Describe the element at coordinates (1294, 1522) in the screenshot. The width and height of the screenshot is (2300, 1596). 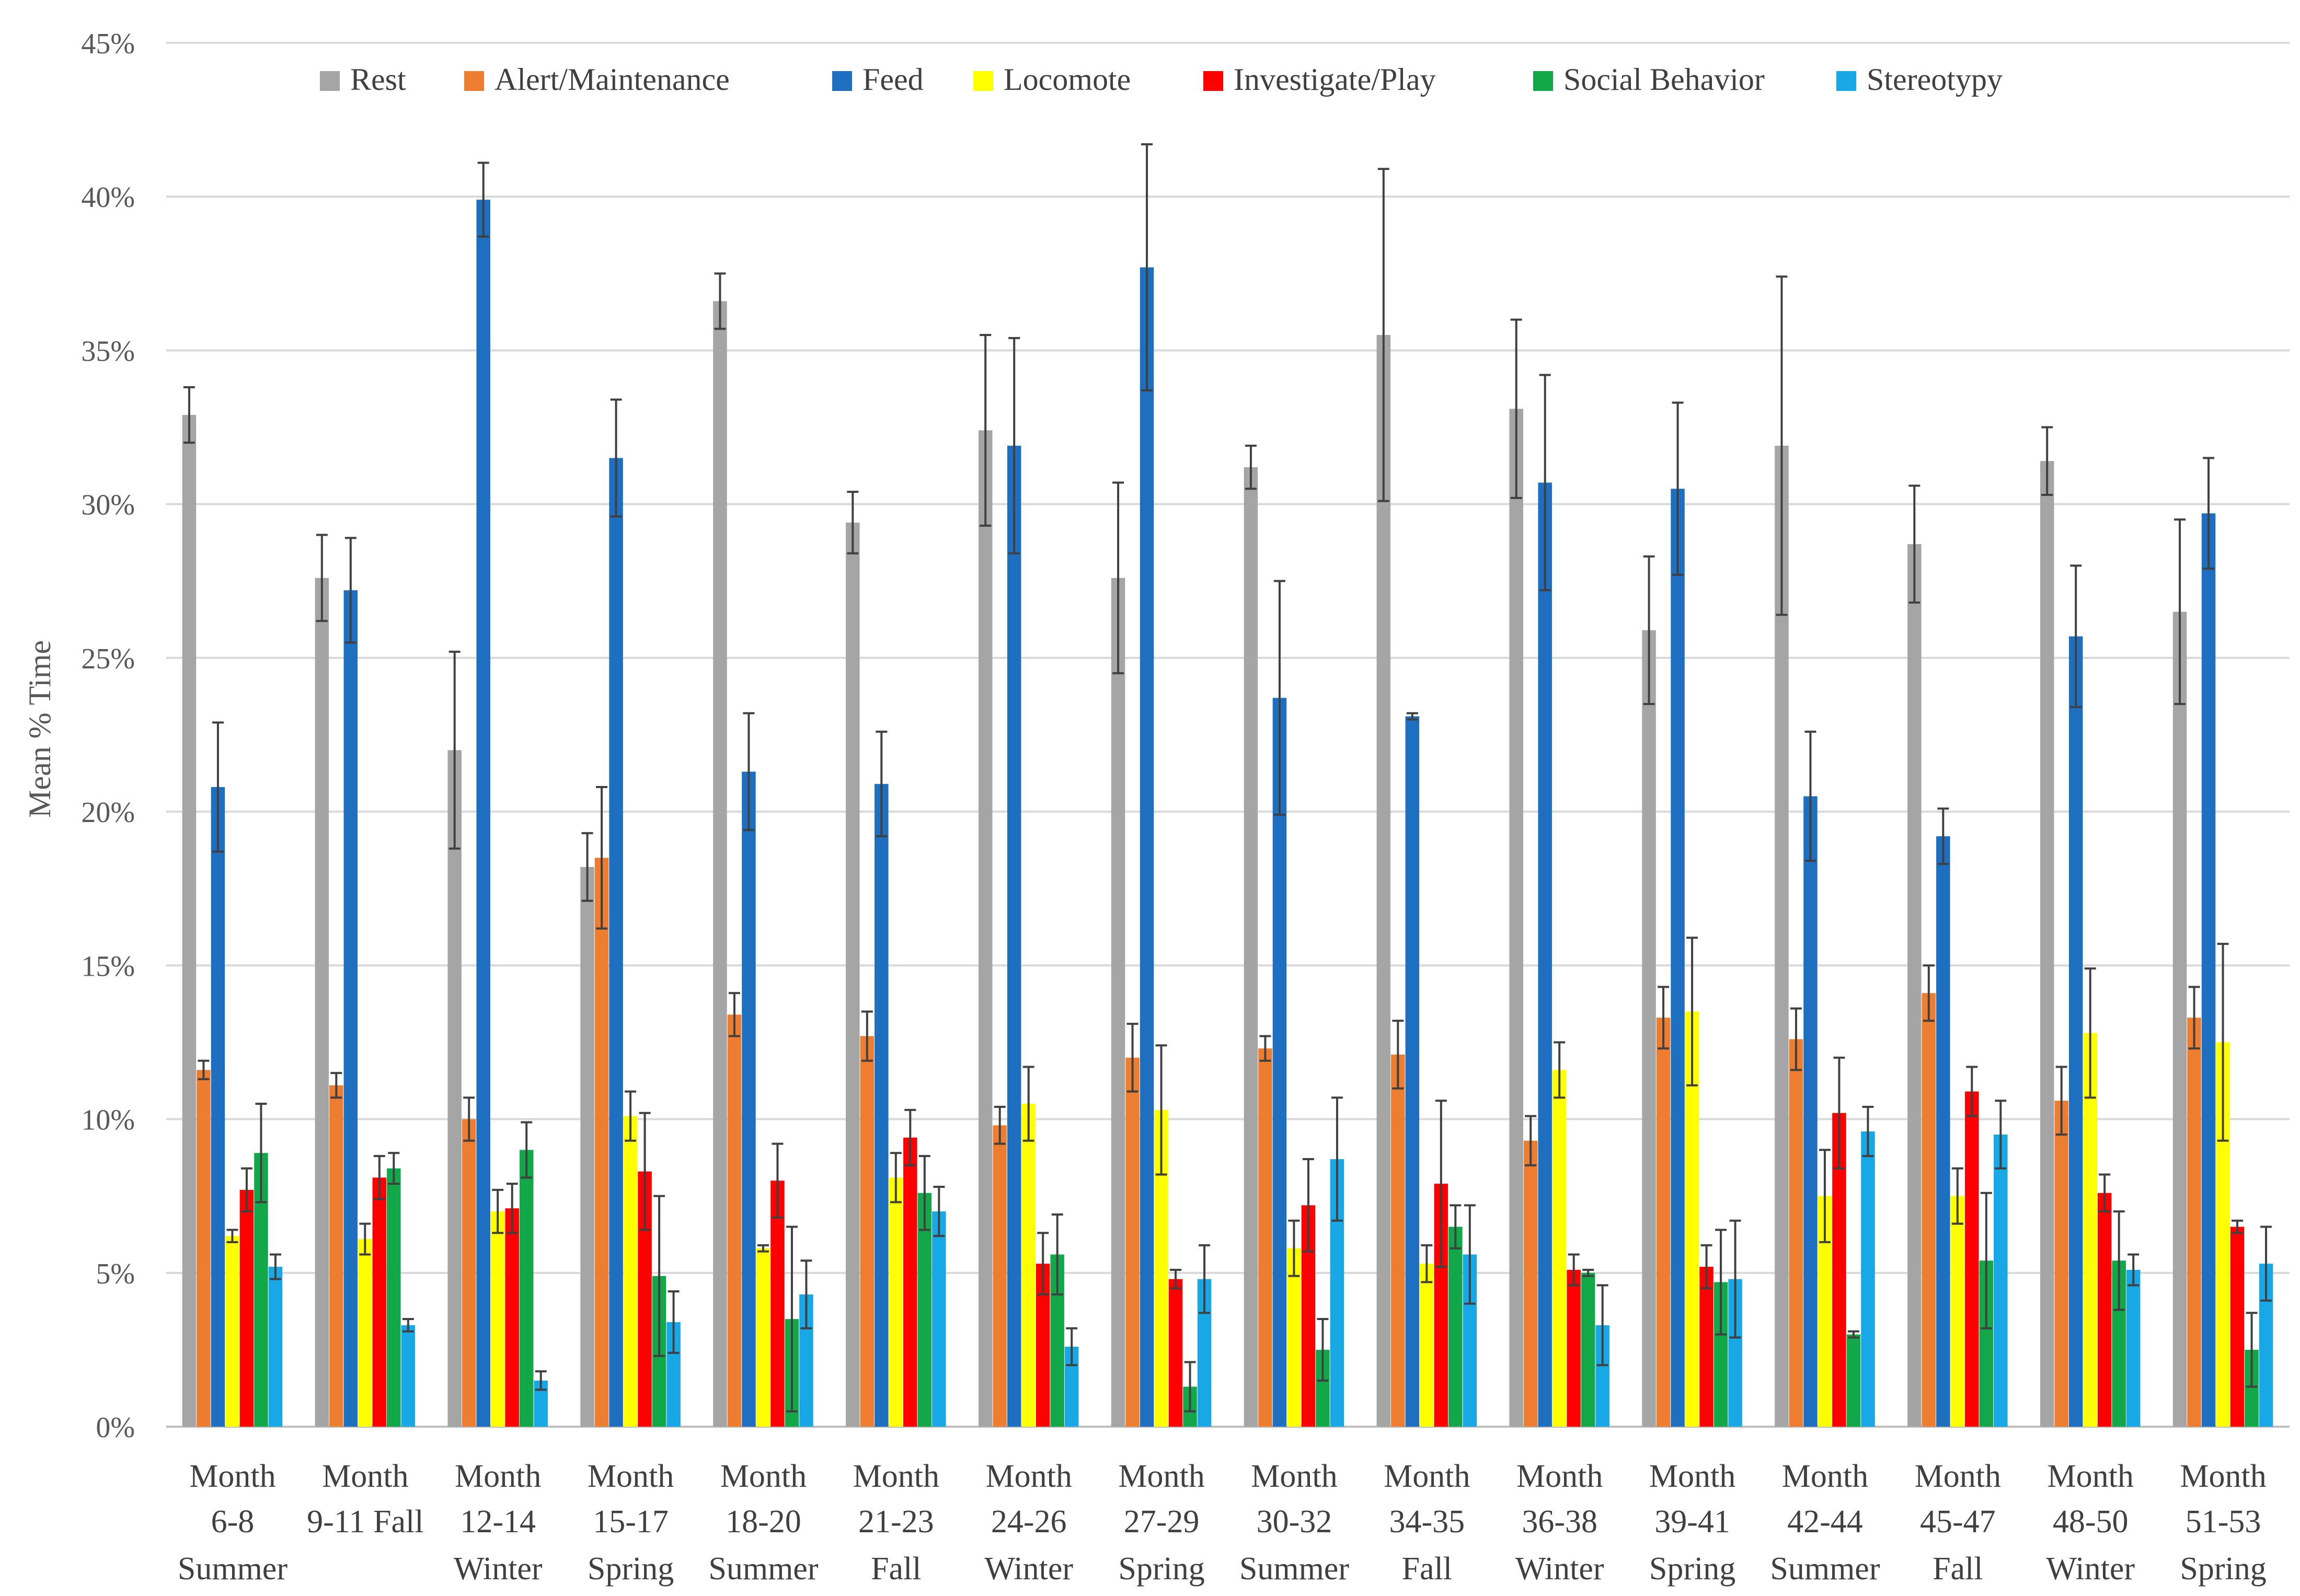
I see `x-category-label: 30-32` at that location.